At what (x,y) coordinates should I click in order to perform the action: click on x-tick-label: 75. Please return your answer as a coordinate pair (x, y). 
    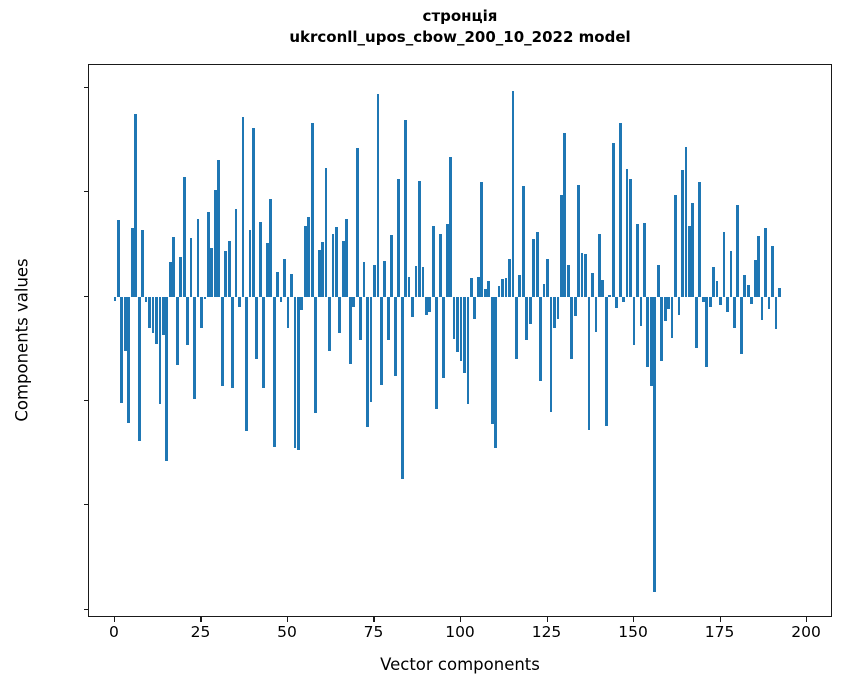
    Looking at the image, I should click on (373, 632).